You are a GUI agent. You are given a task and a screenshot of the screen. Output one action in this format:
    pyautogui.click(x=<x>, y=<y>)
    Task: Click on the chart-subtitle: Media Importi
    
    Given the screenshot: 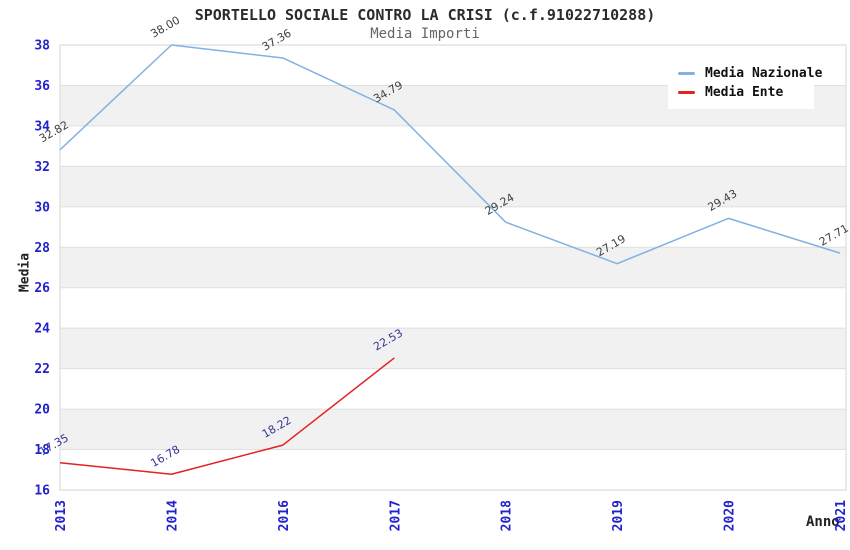 What is the action you would take?
    pyautogui.click(x=425, y=34)
    